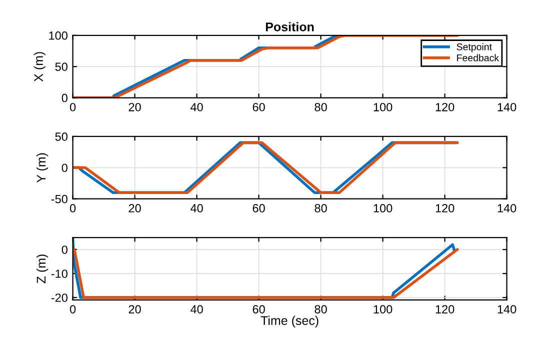 The image size is (560, 337). What do you see at coordinates (474, 47) in the screenshot?
I see `legend-label: Setpoint` at bounding box center [474, 47].